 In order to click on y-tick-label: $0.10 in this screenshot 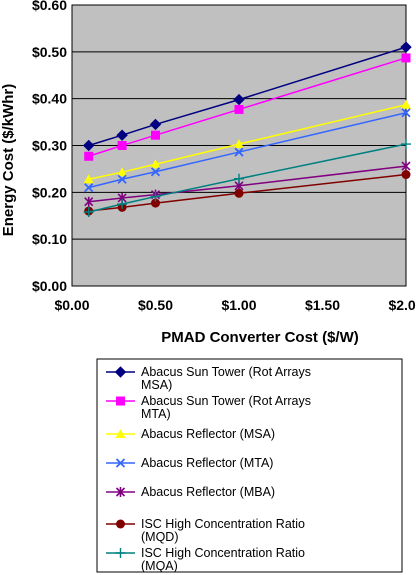, I will do `click(49, 239)`.